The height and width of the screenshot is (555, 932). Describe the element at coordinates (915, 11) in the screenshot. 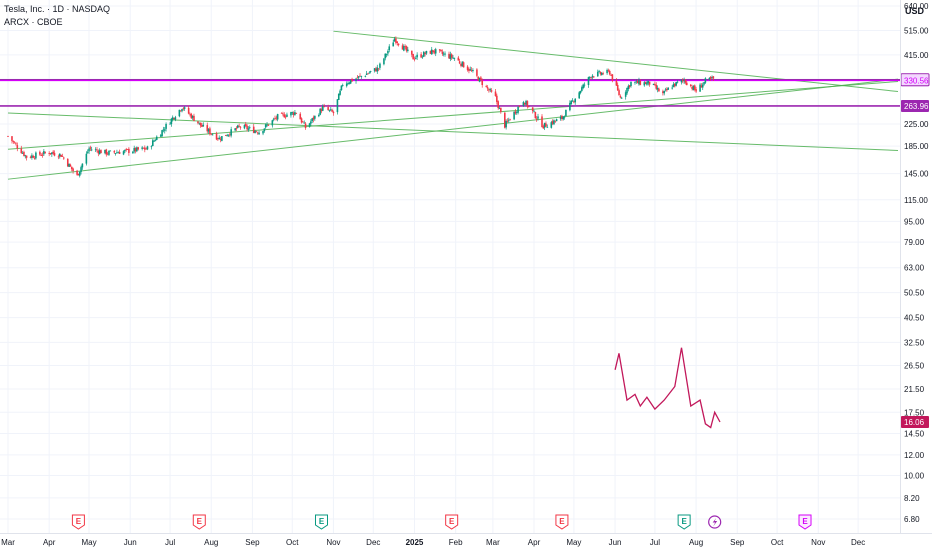

I see `currency-label: USD` at that location.